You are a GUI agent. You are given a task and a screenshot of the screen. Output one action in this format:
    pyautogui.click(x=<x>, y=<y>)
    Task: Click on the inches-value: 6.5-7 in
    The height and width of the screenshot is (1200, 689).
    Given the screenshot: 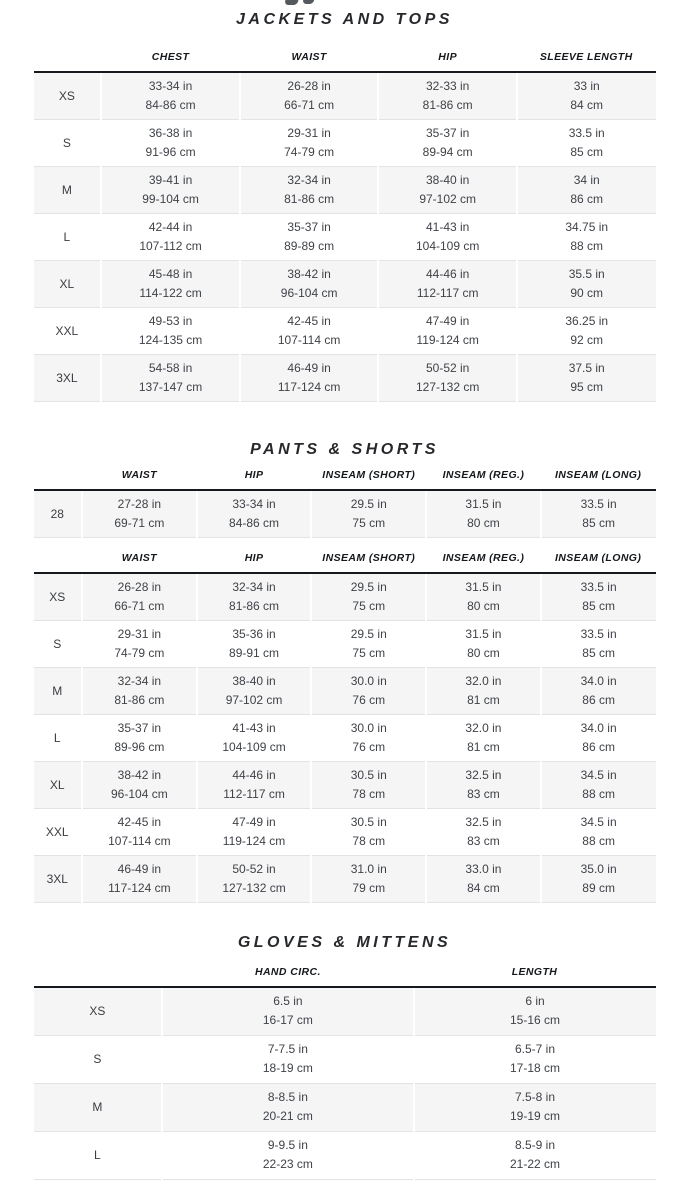 What is the action you would take?
    pyautogui.click(x=535, y=1049)
    